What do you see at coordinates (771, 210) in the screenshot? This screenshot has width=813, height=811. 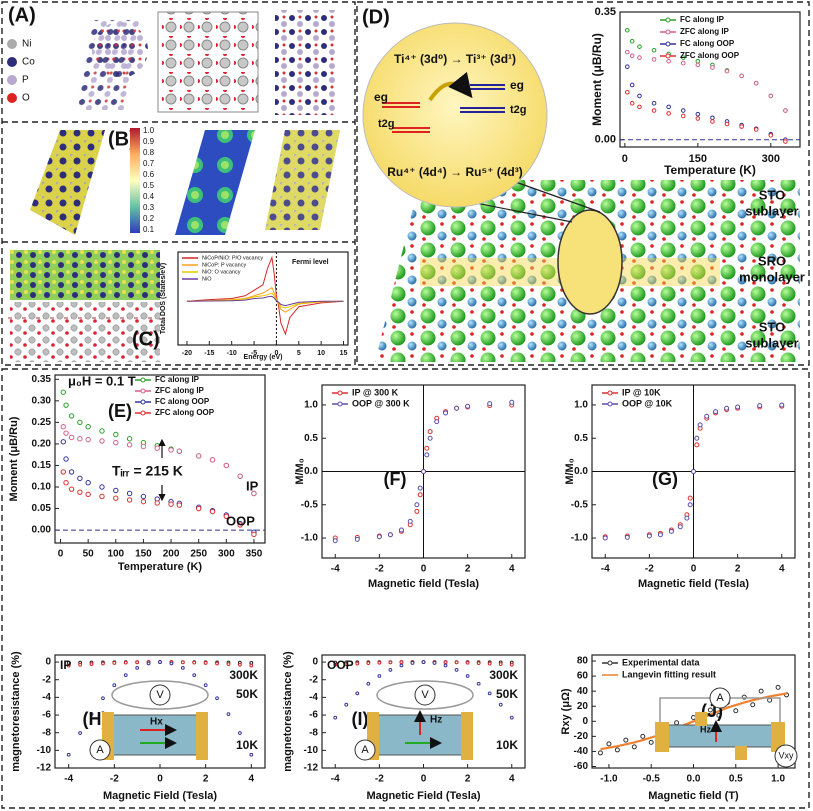 I see `layer-label: sublayer` at bounding box center [771, 210].